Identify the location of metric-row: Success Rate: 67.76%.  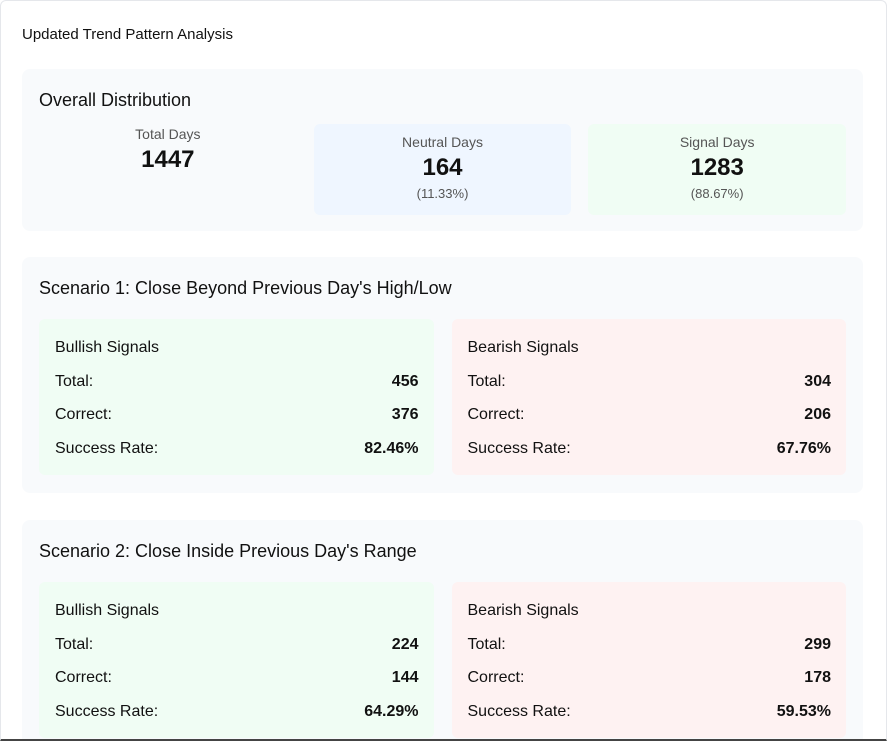
(650, 450).